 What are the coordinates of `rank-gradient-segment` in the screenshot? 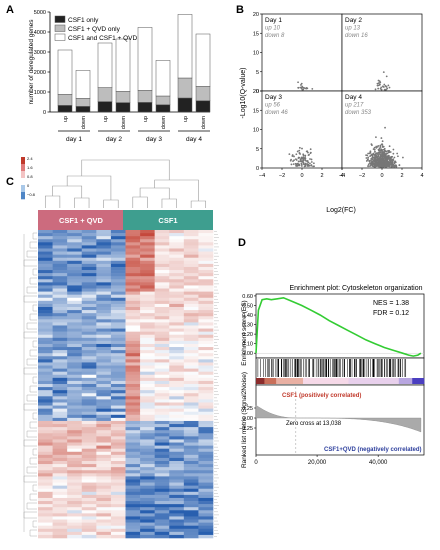 It's located at (290, 381).